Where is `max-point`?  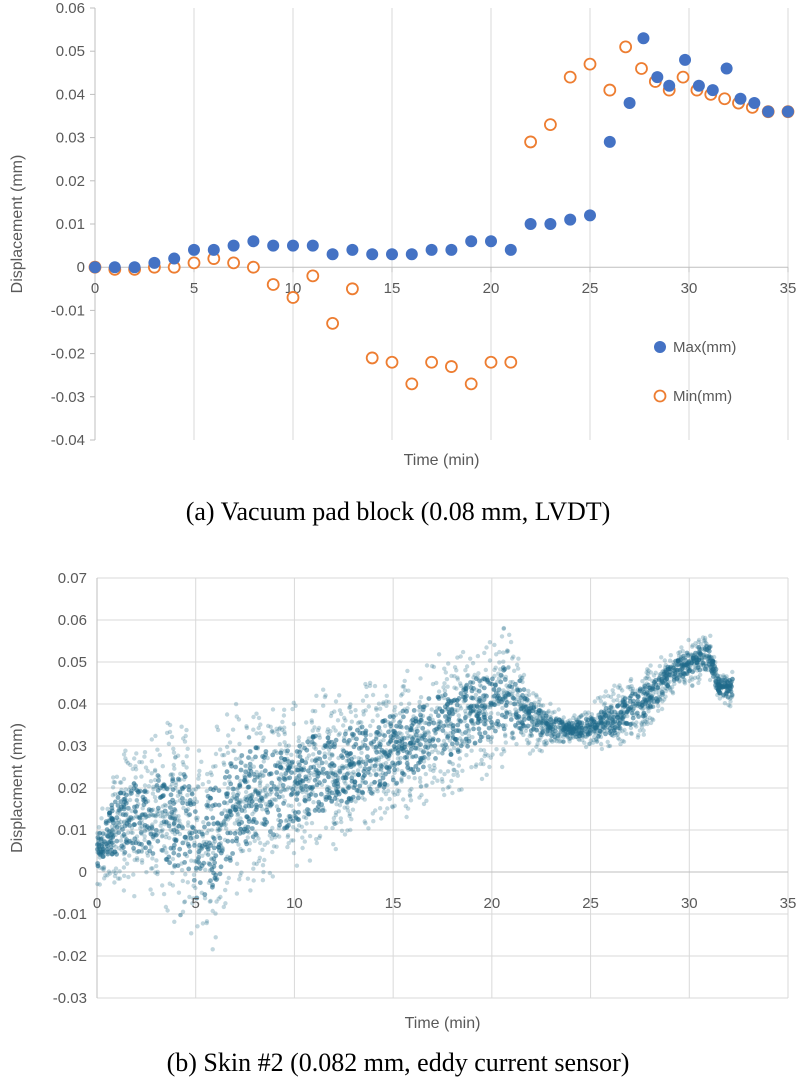
max-point is located at coordinates (431, 249).